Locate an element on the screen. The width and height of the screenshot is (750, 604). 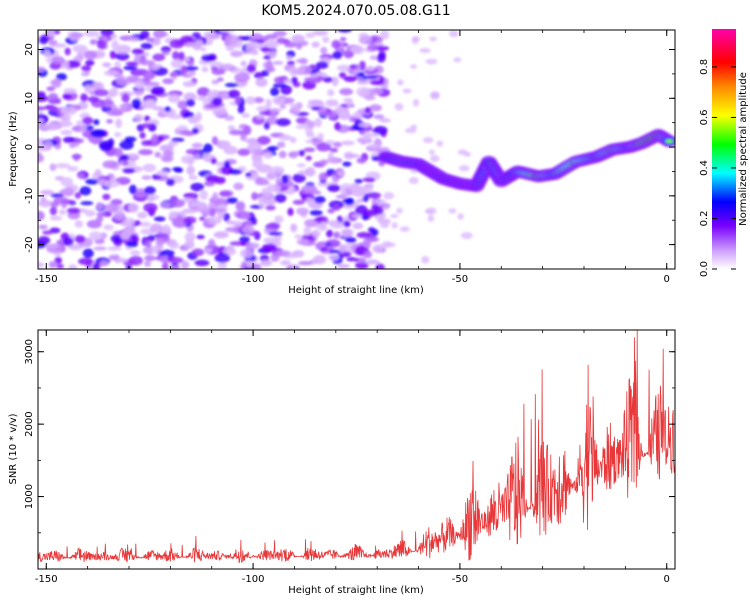
colorbar-tick-label: 0.2 is located at coordinates (704, 219).